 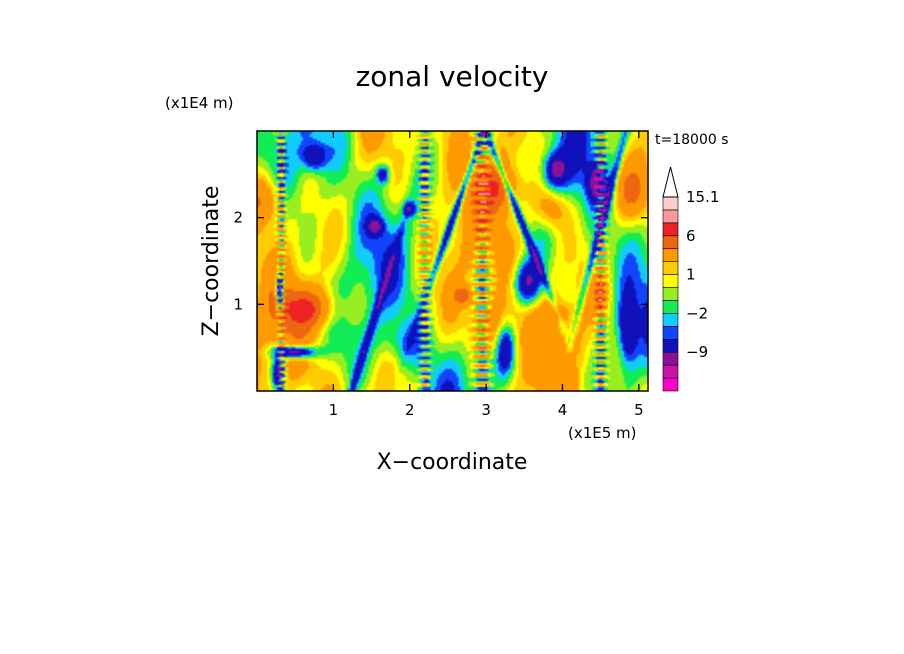 I want to click on colorbar-tick-label-0: 15.1, so click(x=702, y=197).